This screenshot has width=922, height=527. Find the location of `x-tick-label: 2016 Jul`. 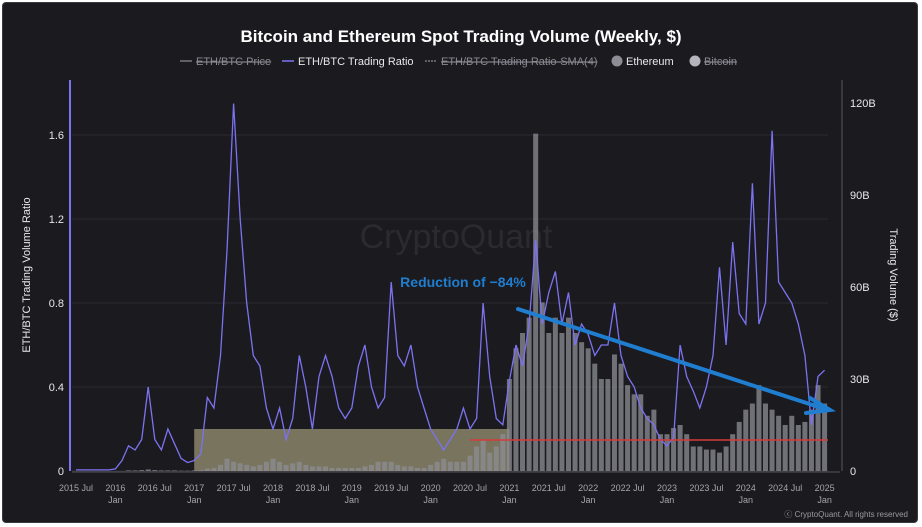

x-tick-label: 2016 Jul is located at coordinates (155, 488).